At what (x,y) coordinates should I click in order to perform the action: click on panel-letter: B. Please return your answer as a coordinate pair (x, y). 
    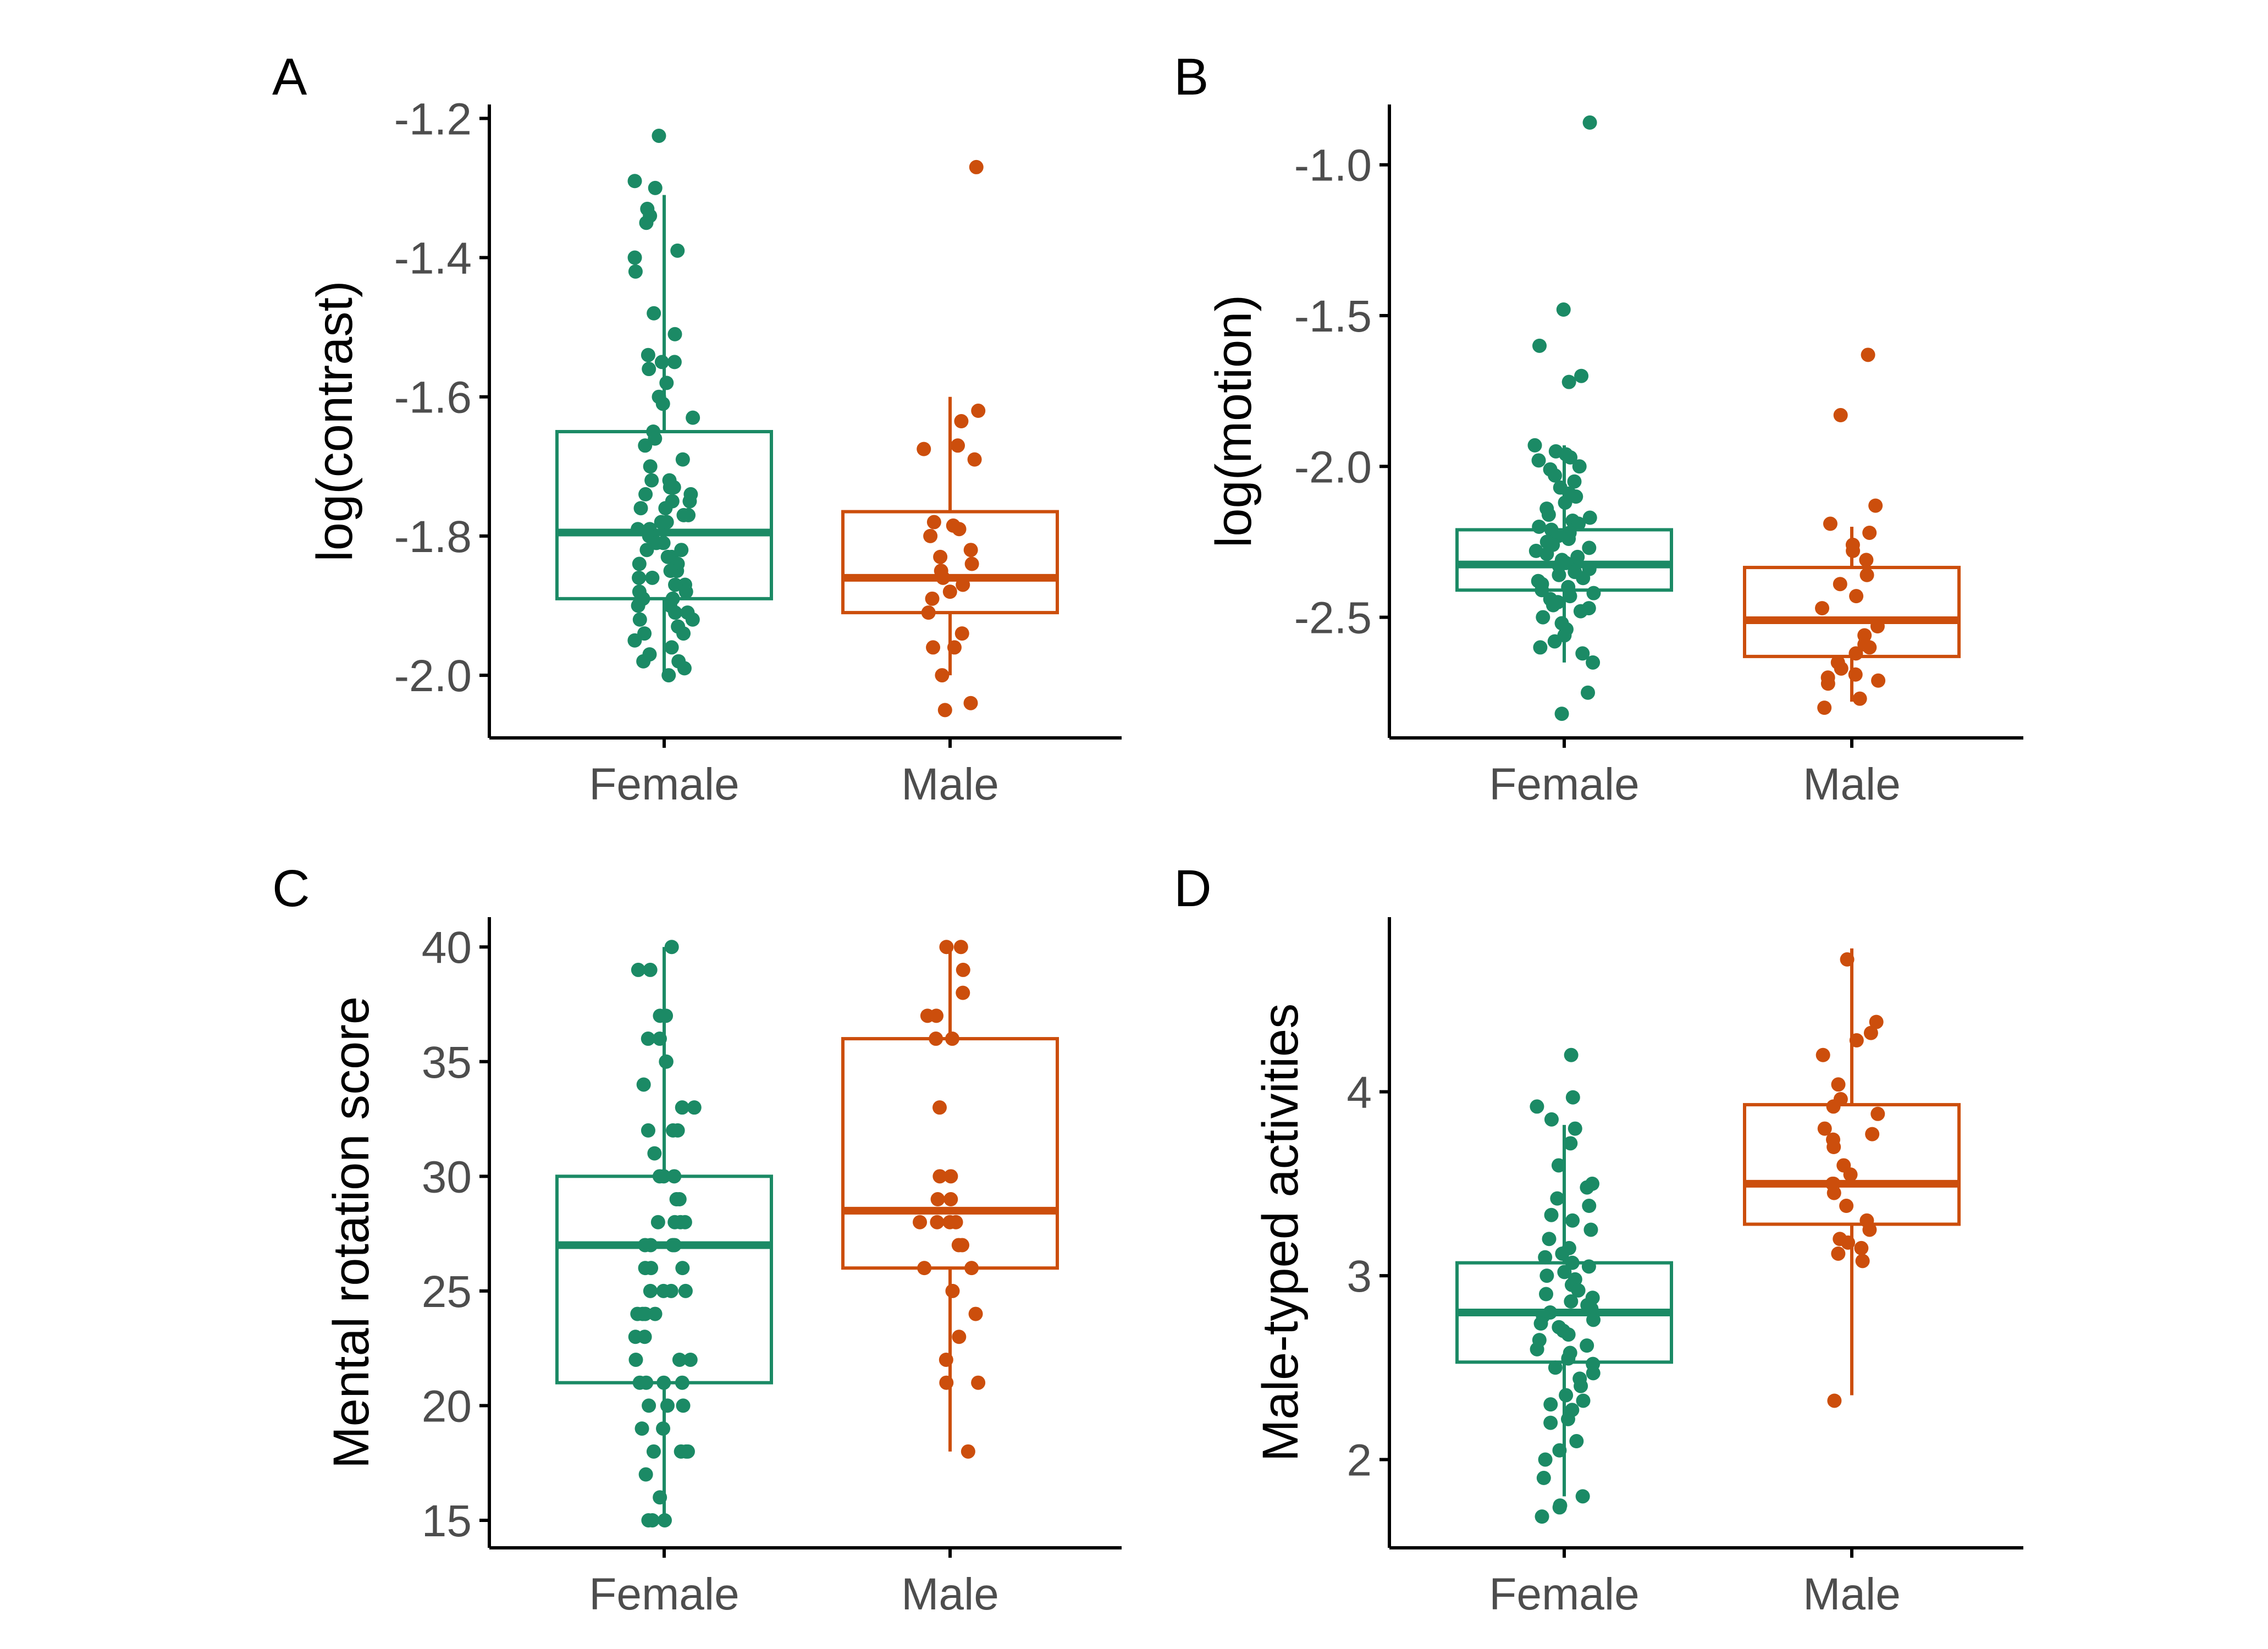
    Looking at the image, I should click on (1192, 77).